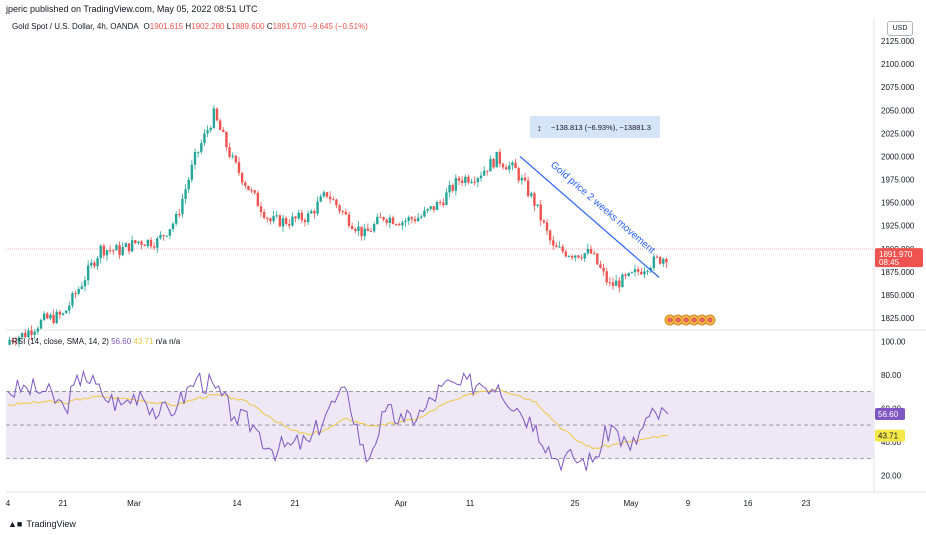 The image size is (926, 535). Describe the element at coordinates (143, 341) in the screenshot. I see `rsi-legend-sma: 43.71` at that location.